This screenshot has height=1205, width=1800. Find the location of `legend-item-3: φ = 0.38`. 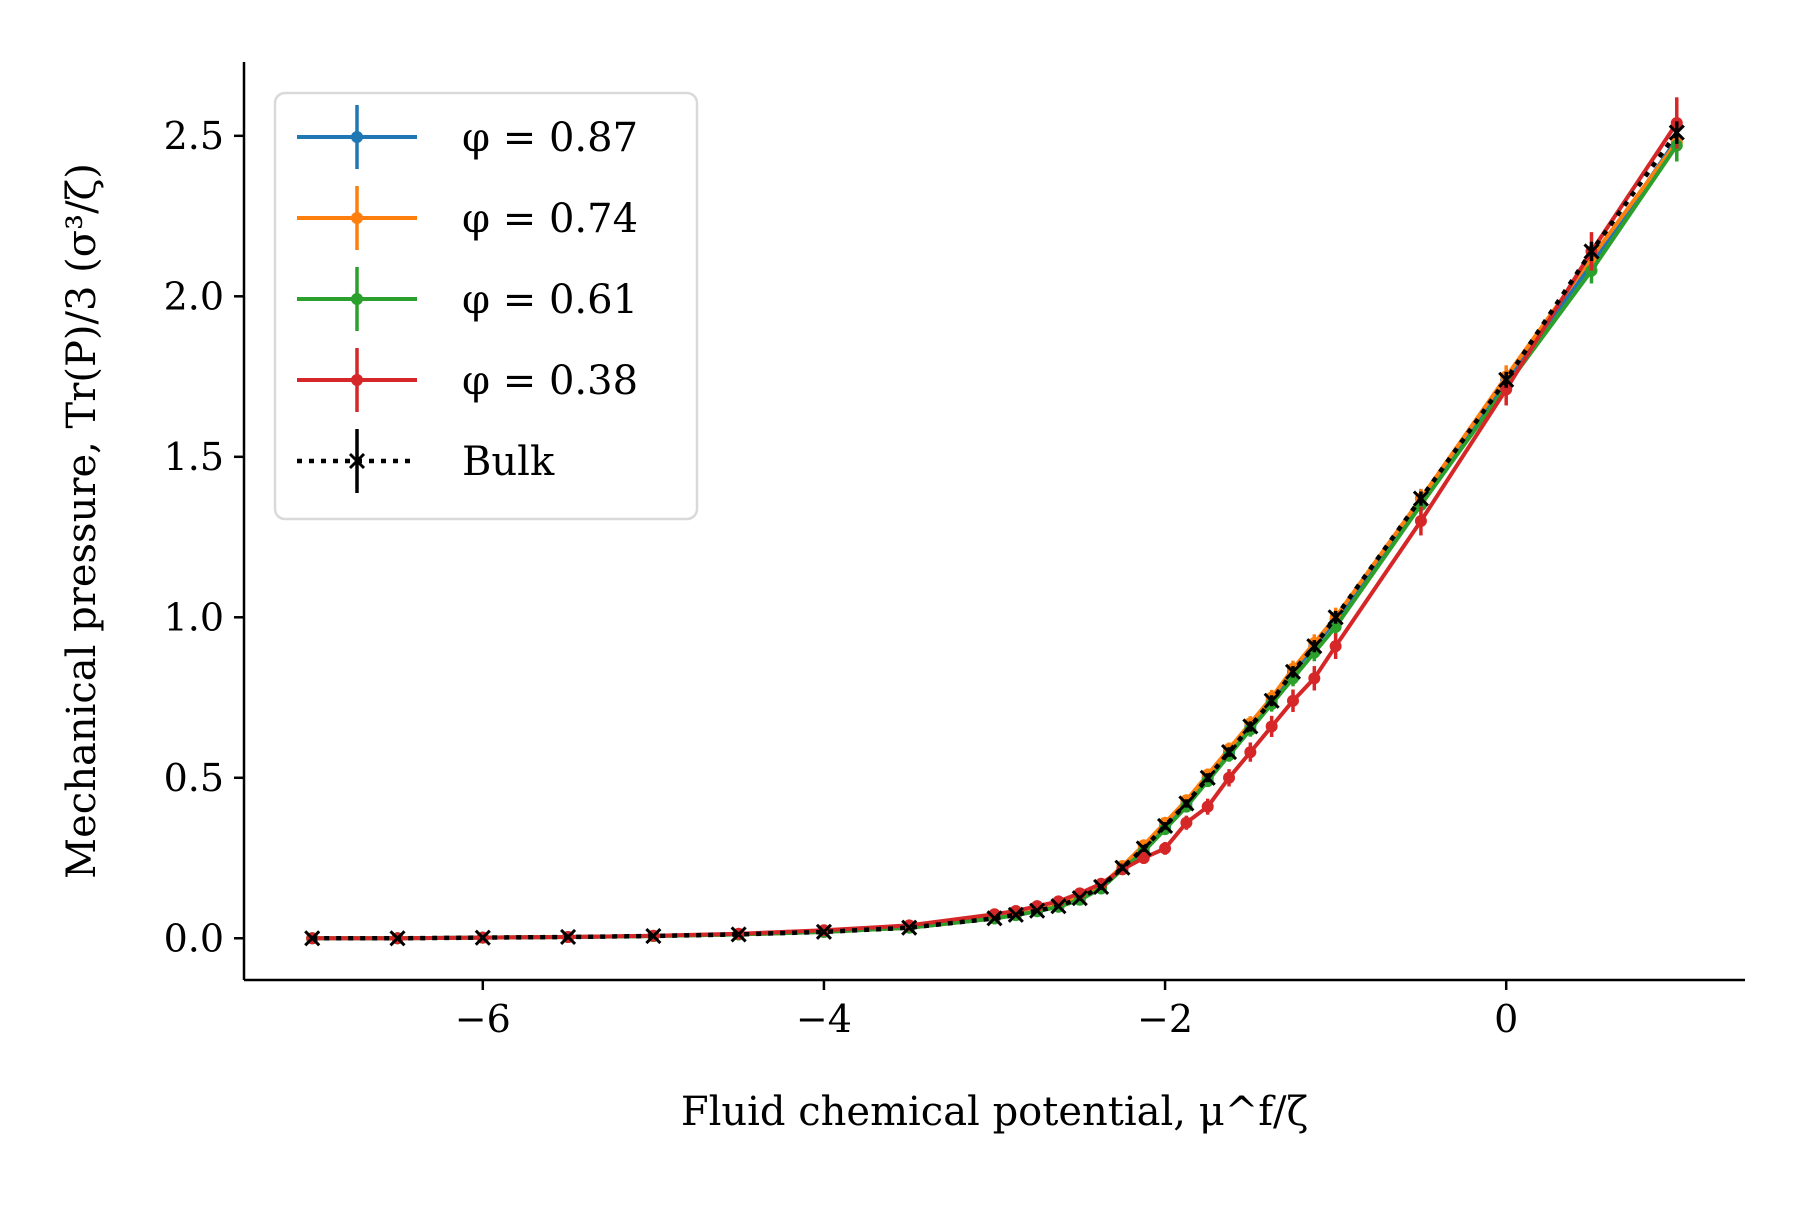

legend-item-3: φ = 0.38 is located at coordinates (467, 380).